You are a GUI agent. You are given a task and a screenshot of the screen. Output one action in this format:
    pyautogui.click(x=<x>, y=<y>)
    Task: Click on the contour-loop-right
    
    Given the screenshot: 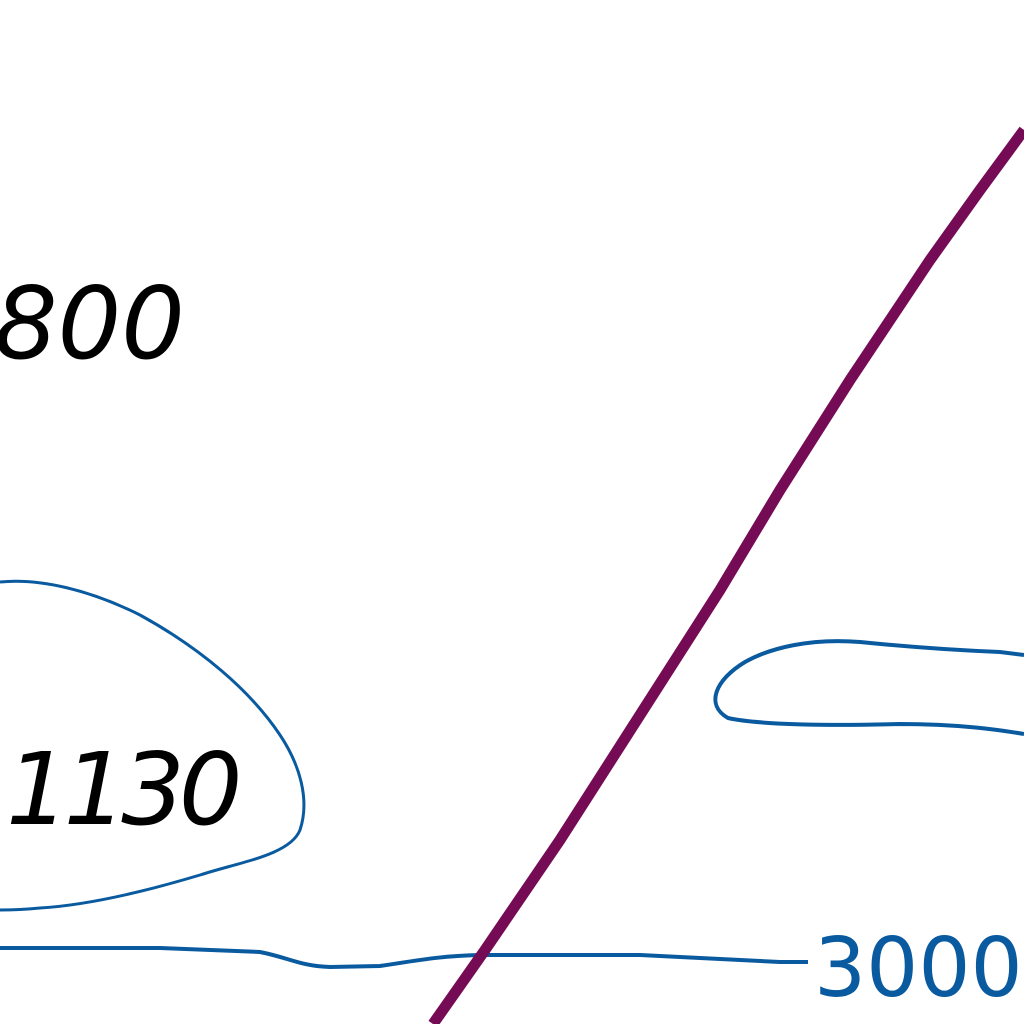 What is the action you would take?
    pyautogui.click(x=869, y=687)
    